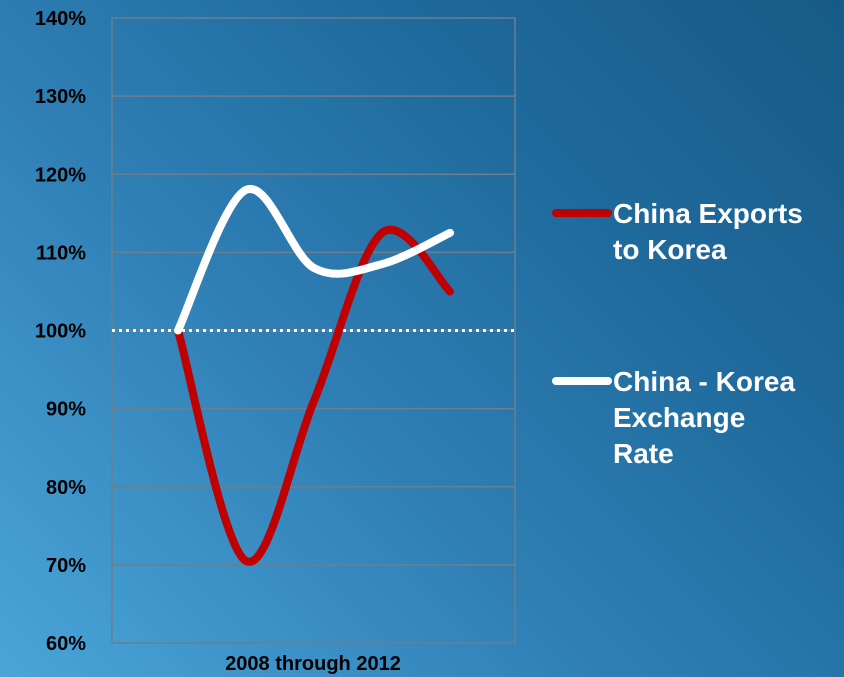 This screenshot has height=677, width=844. What do you see at coordinates (66, 644) in the screenshot?
I see `y-tick-label: 60%` at bounding box center [66, 644].